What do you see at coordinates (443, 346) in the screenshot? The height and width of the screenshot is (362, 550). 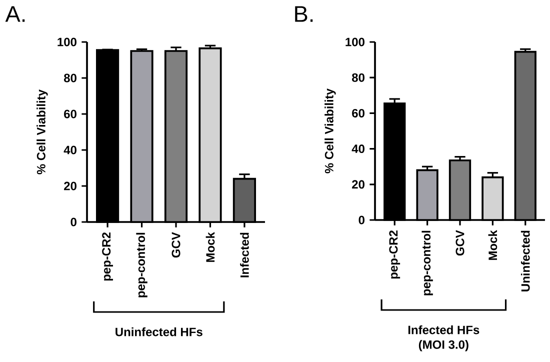 I see `text: (MOI 3.0)` at bounding box center [443, 346].